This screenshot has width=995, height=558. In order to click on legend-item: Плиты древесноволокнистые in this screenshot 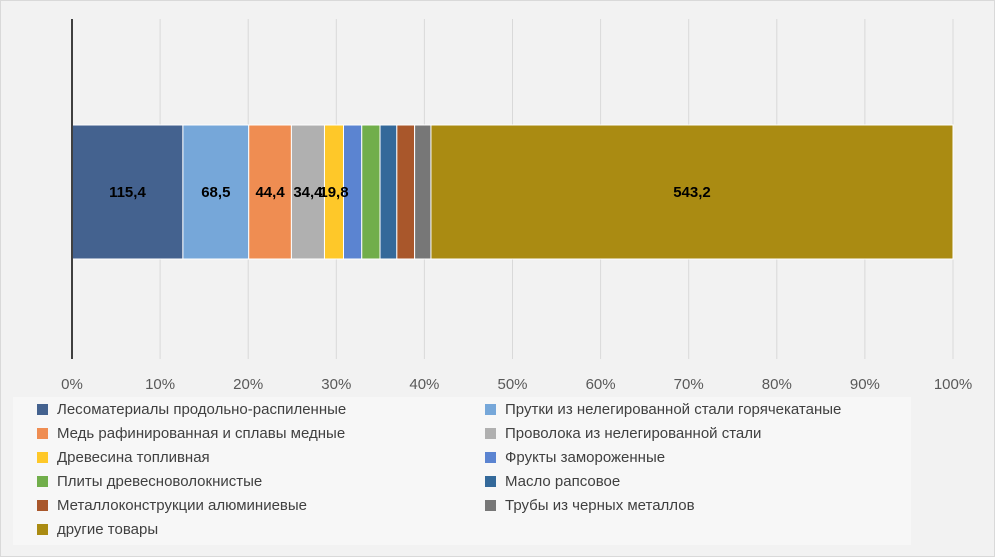, I will do `click(149, 482)`.